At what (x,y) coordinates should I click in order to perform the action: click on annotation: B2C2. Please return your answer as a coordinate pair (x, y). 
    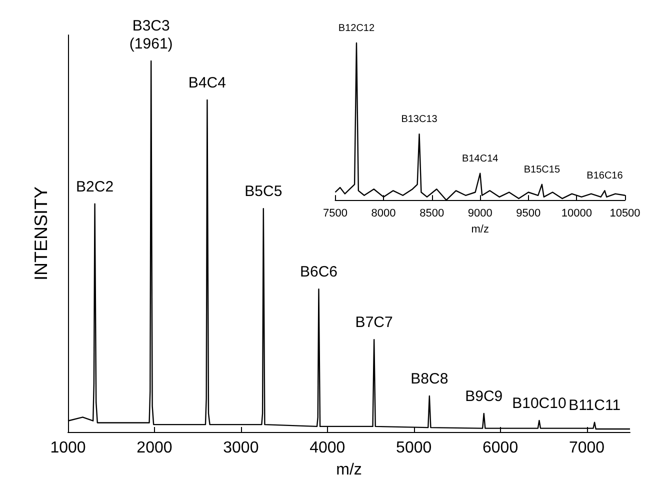
    Looking at the image, I should click on (95, 187).